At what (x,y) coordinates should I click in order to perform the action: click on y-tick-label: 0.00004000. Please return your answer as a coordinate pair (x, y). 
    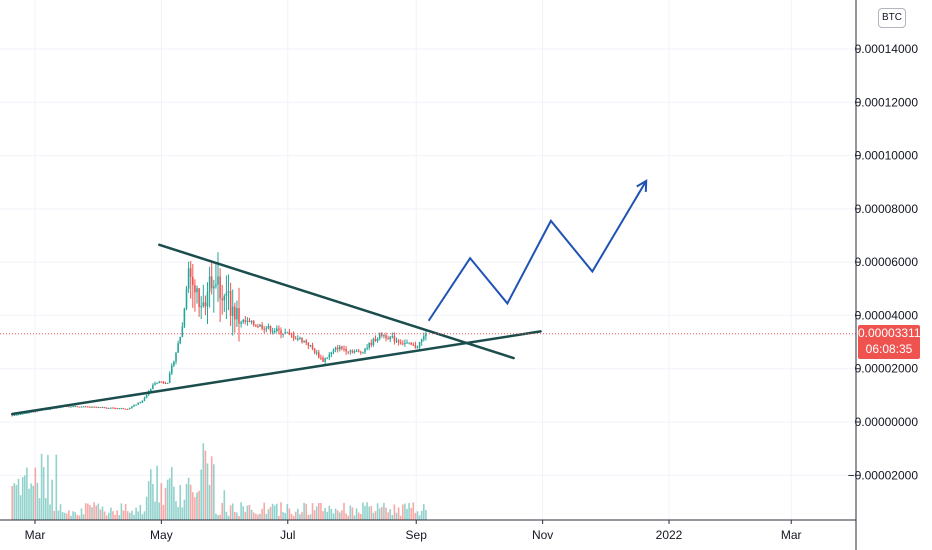
    Looking at the image, I should click on (887, 315).